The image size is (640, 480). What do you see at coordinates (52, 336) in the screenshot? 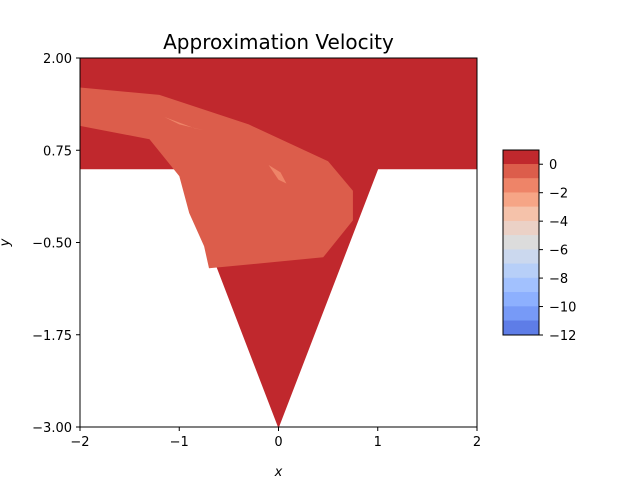
I see `y-tick-label: −1.75` at bounding box center [52, 336].